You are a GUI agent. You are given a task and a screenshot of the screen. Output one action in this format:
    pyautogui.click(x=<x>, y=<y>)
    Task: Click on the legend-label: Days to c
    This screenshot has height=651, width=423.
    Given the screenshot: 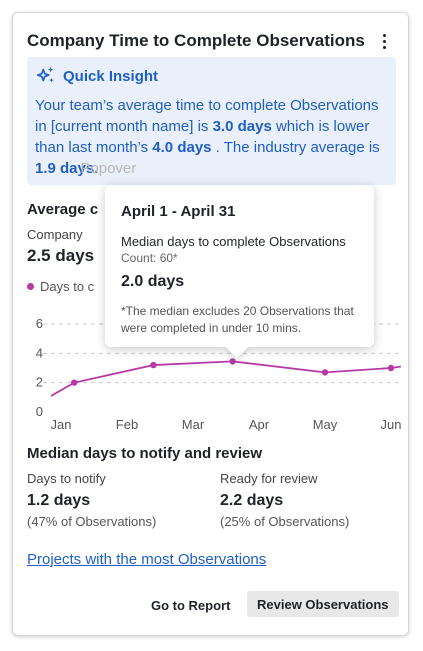 What is the action you would take?
    pyautogui.click(x=67, y=286)
    